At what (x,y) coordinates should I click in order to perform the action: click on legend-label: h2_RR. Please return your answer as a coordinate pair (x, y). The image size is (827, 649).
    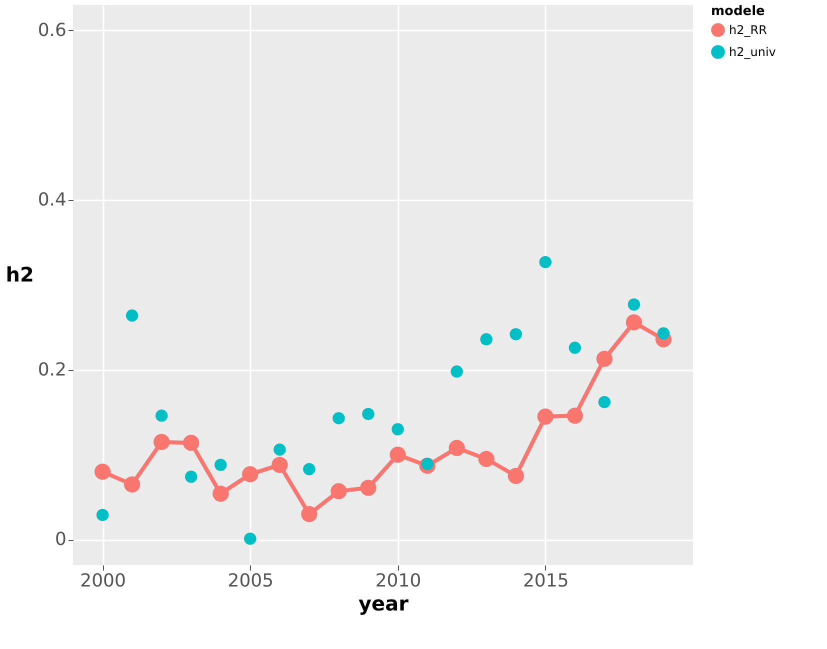
    Looking at the image, I should click on (748, 30).